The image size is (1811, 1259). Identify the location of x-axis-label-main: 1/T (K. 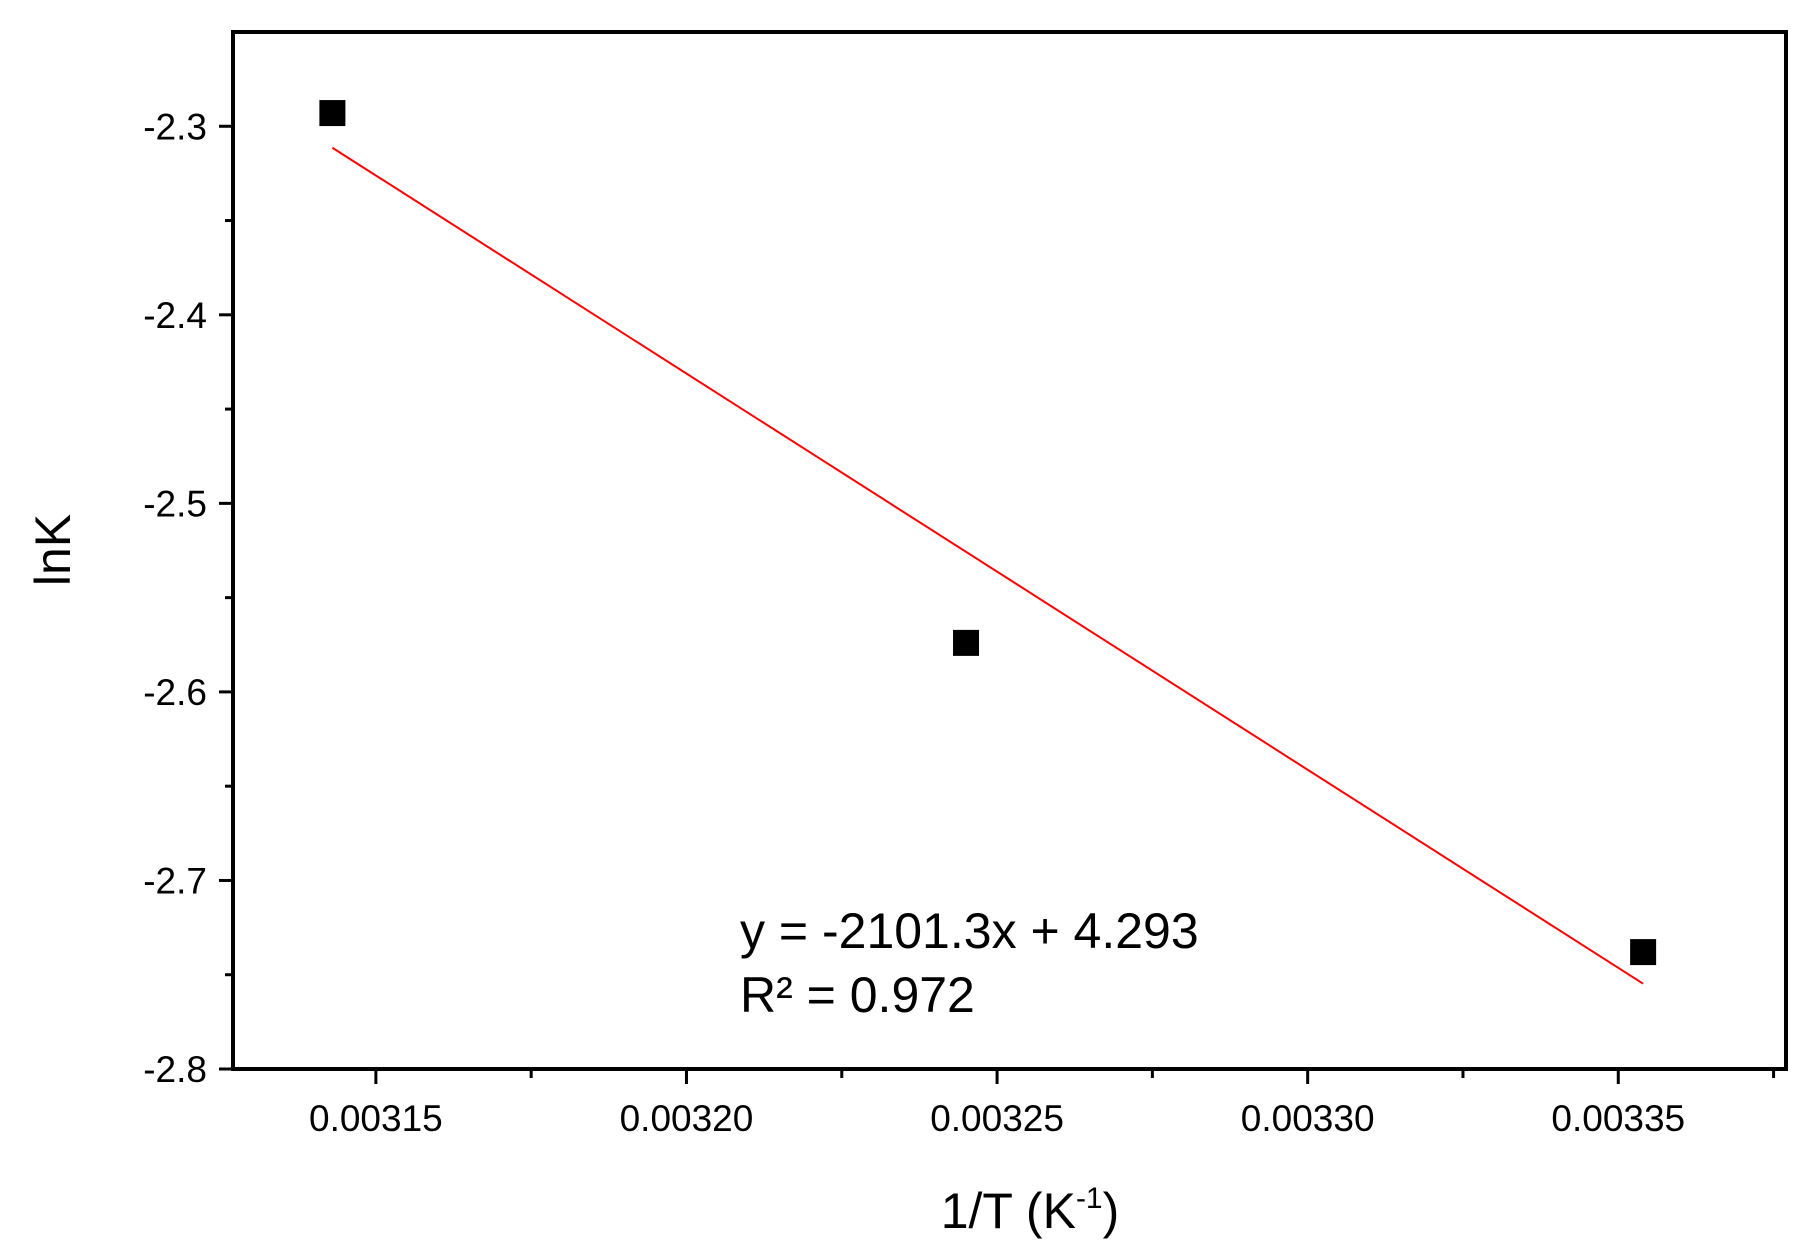
(1008, 1211).